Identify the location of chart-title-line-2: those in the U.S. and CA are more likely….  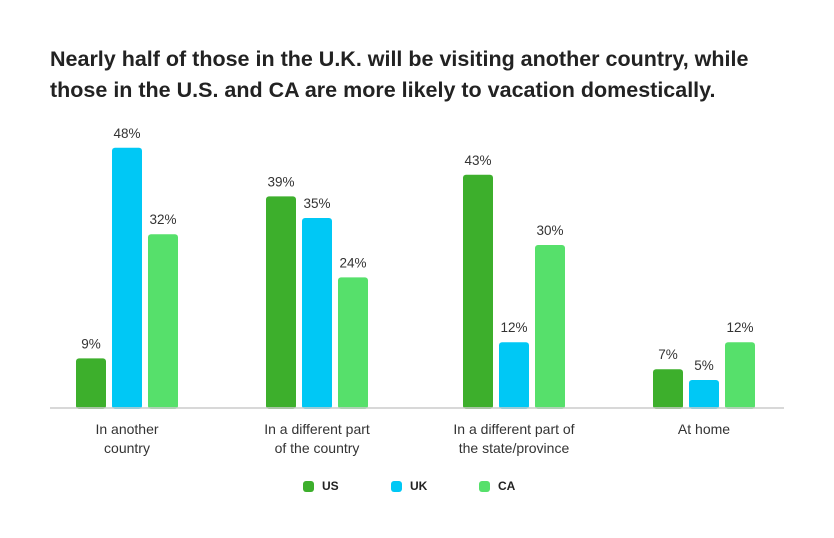
(383, 90).